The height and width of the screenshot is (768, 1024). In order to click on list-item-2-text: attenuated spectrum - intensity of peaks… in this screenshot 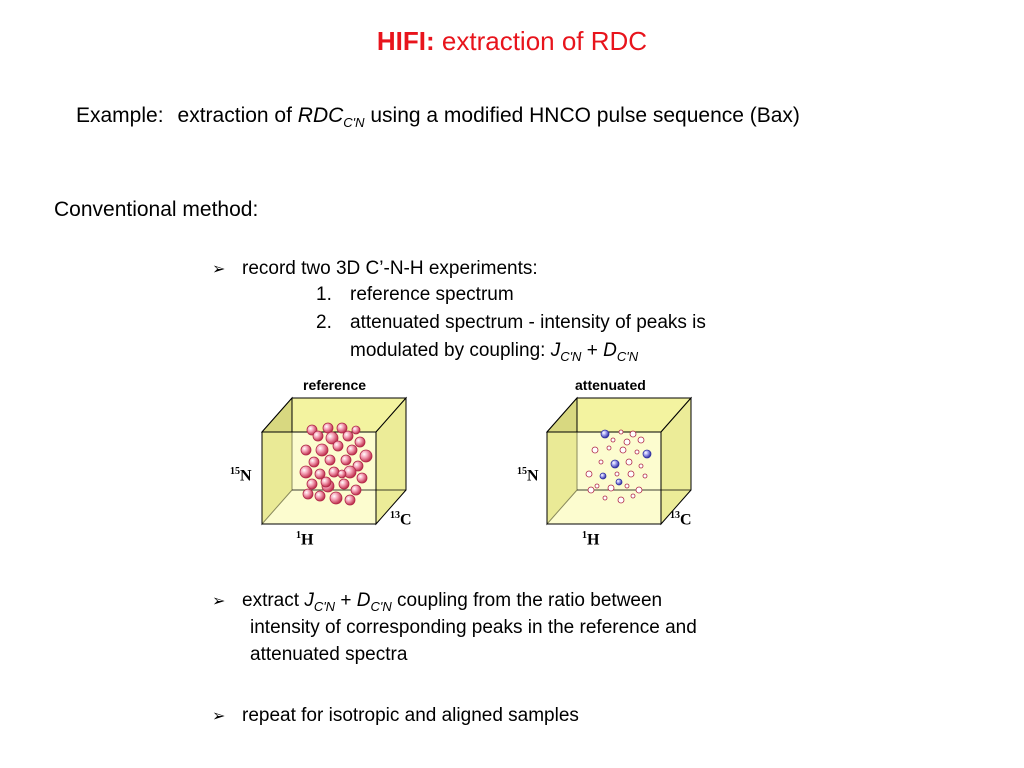, I will do `click(528, 322)`.